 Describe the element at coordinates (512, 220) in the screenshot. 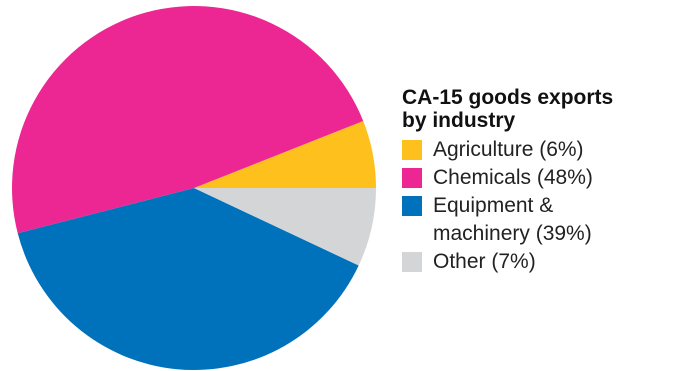

I see `legend-label-equipment-machinery: Equipment & machinery (39%)` at that location.